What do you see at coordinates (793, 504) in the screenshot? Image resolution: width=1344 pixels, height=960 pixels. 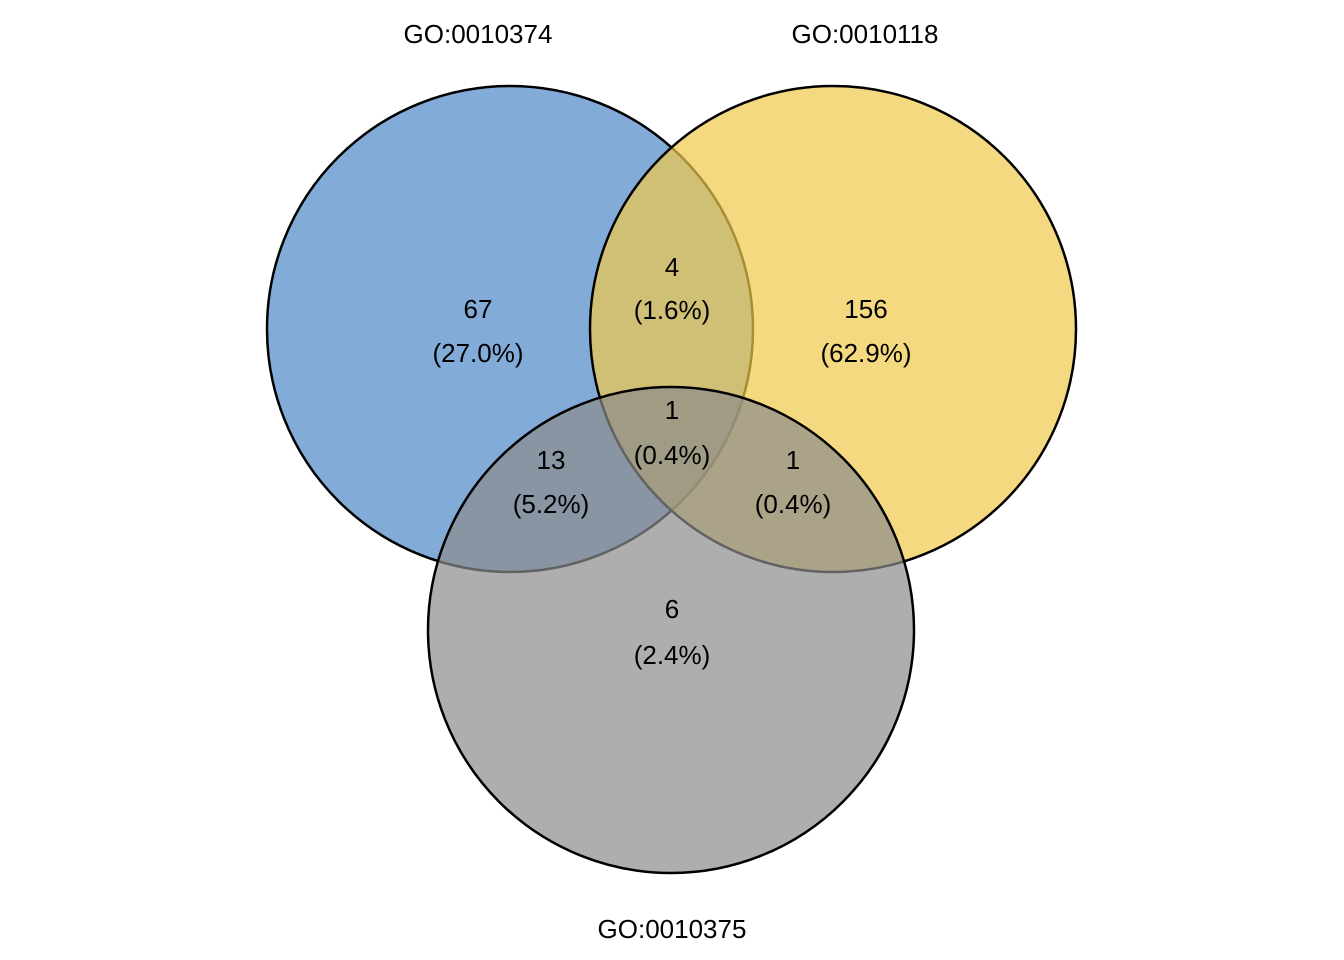 I see `region-bc-percent: (0.4%)` at bounding box center [793, 504].